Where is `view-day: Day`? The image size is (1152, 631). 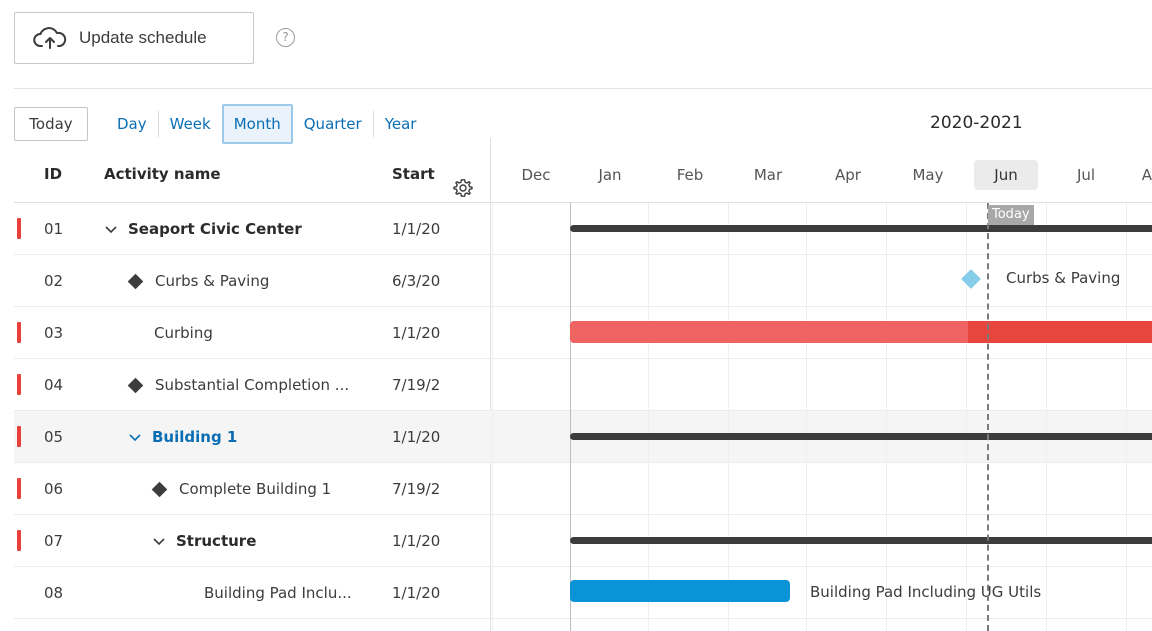 view-day: Day is located at coordinates (132, 124).